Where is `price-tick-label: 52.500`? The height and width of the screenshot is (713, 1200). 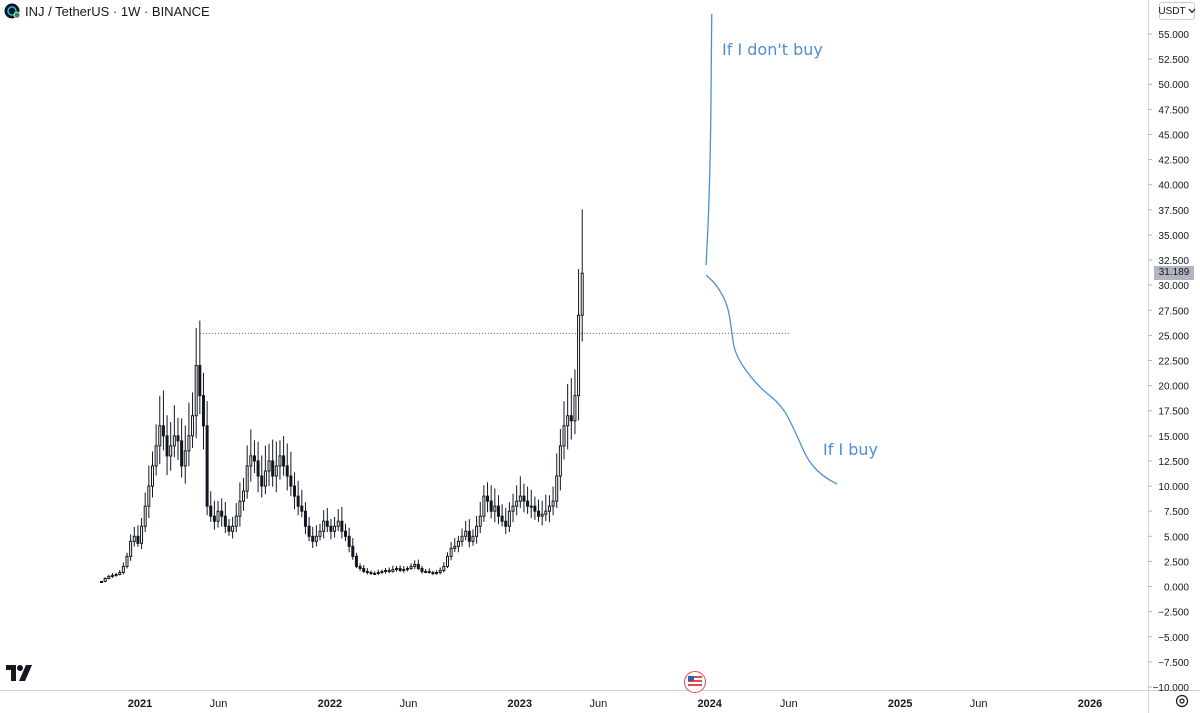 price-tick-label: 52.500 is located at coordinates (1173, 60).